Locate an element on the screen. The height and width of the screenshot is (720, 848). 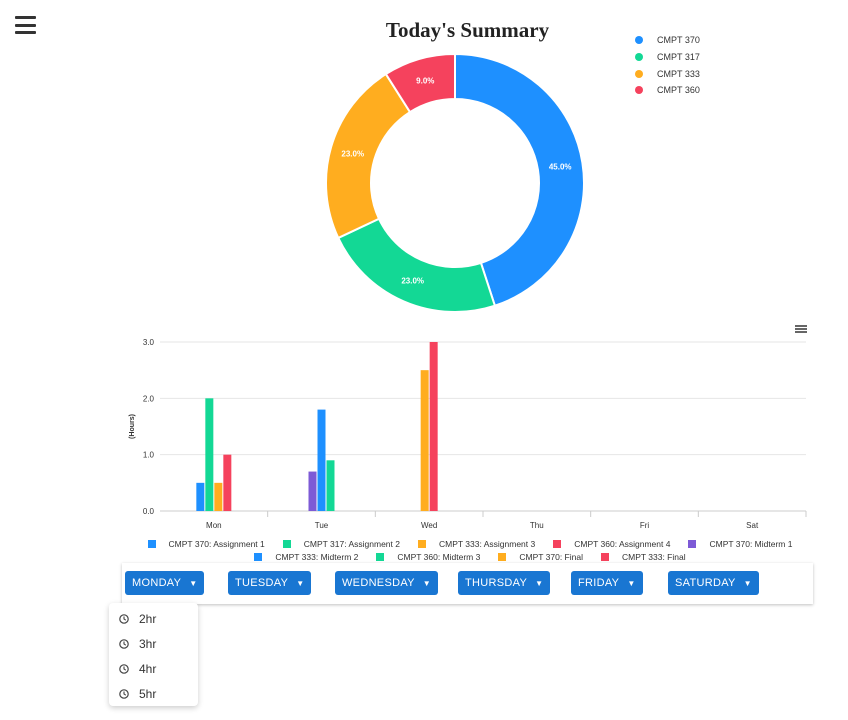
dropdown-option-3hr: 3hr is located at coordinates (153, 643).